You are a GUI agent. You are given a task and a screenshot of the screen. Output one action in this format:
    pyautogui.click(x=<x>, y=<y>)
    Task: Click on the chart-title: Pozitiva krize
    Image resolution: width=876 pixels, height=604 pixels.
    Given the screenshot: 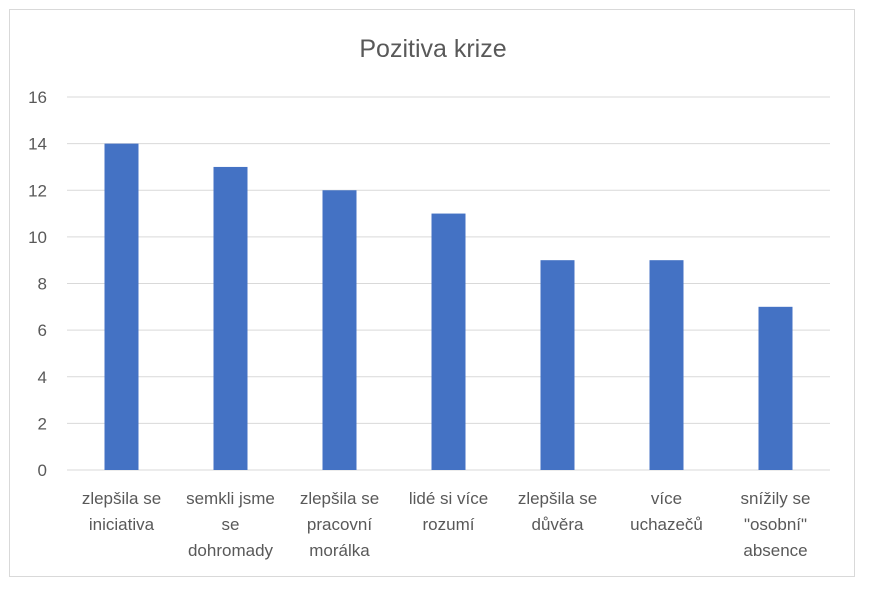 What is the action you would take?
    pyautogui.click(x=432, y=49)
    